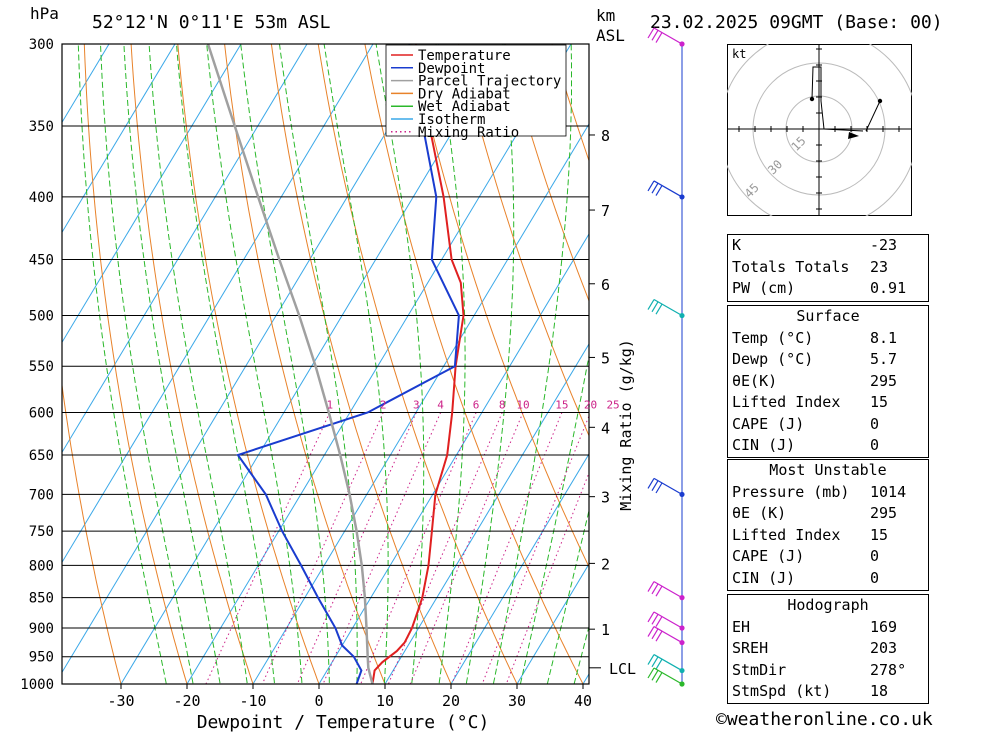 This screenshot has height=733, width=1000. What do you see at coordinates (41, 658) in the screenshot?
I see `pressure-tick-label: 950` at bounding box center [41, 658].